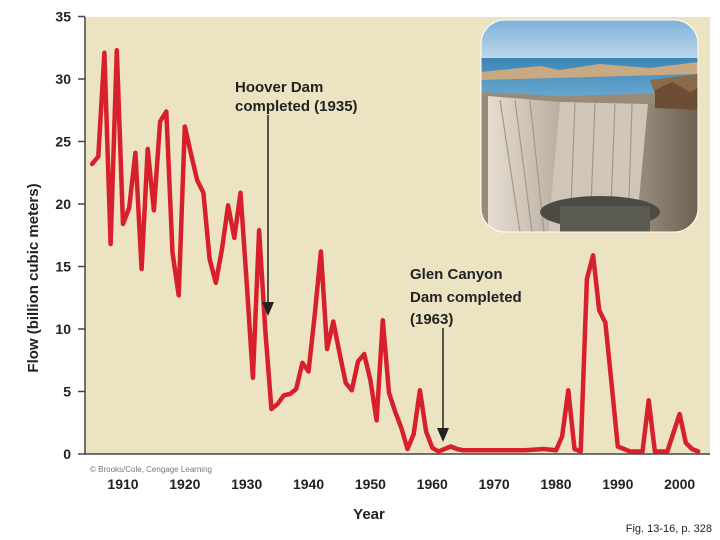 The height and width of the screenshot is (540, 720). Describe the element at coordinates (122, 484) in the screenshot. I see `x-tick-label: 1910` at that location.